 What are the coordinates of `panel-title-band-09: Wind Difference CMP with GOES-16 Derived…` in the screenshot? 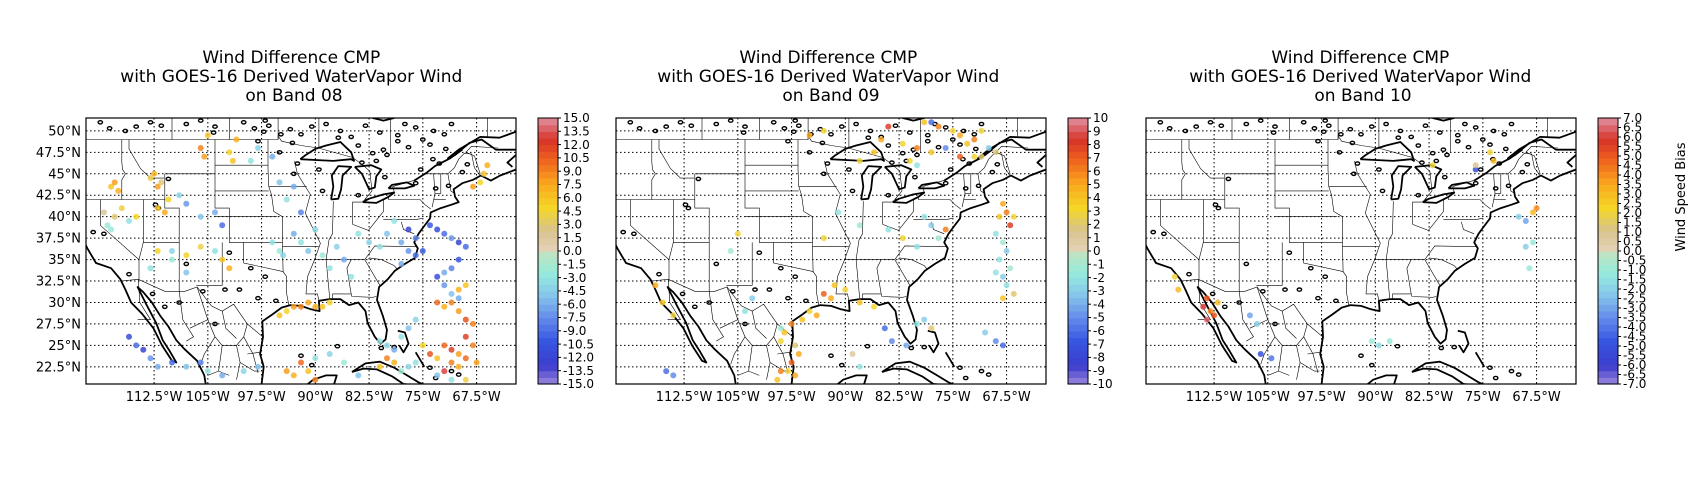 It's located at (830, 77).